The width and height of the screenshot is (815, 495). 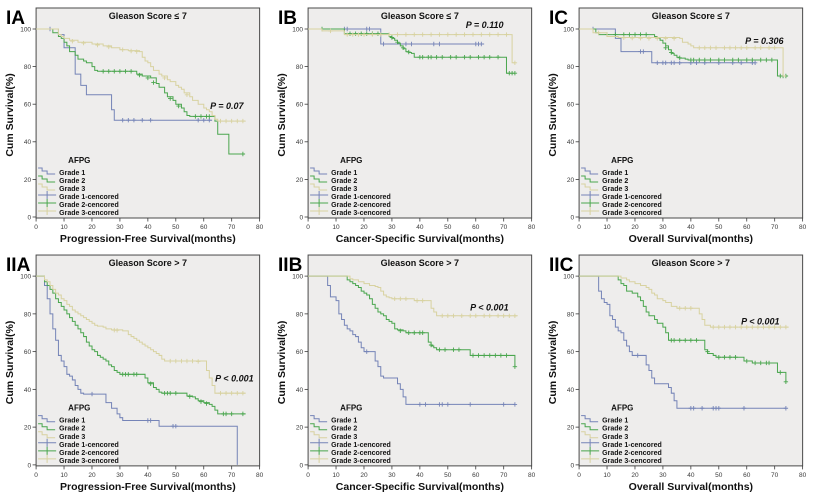 What do you see at coordinates (227, 106) in the screenshot?
I see `p-value-label: P = 0.07` at bounding box center [227, 106].